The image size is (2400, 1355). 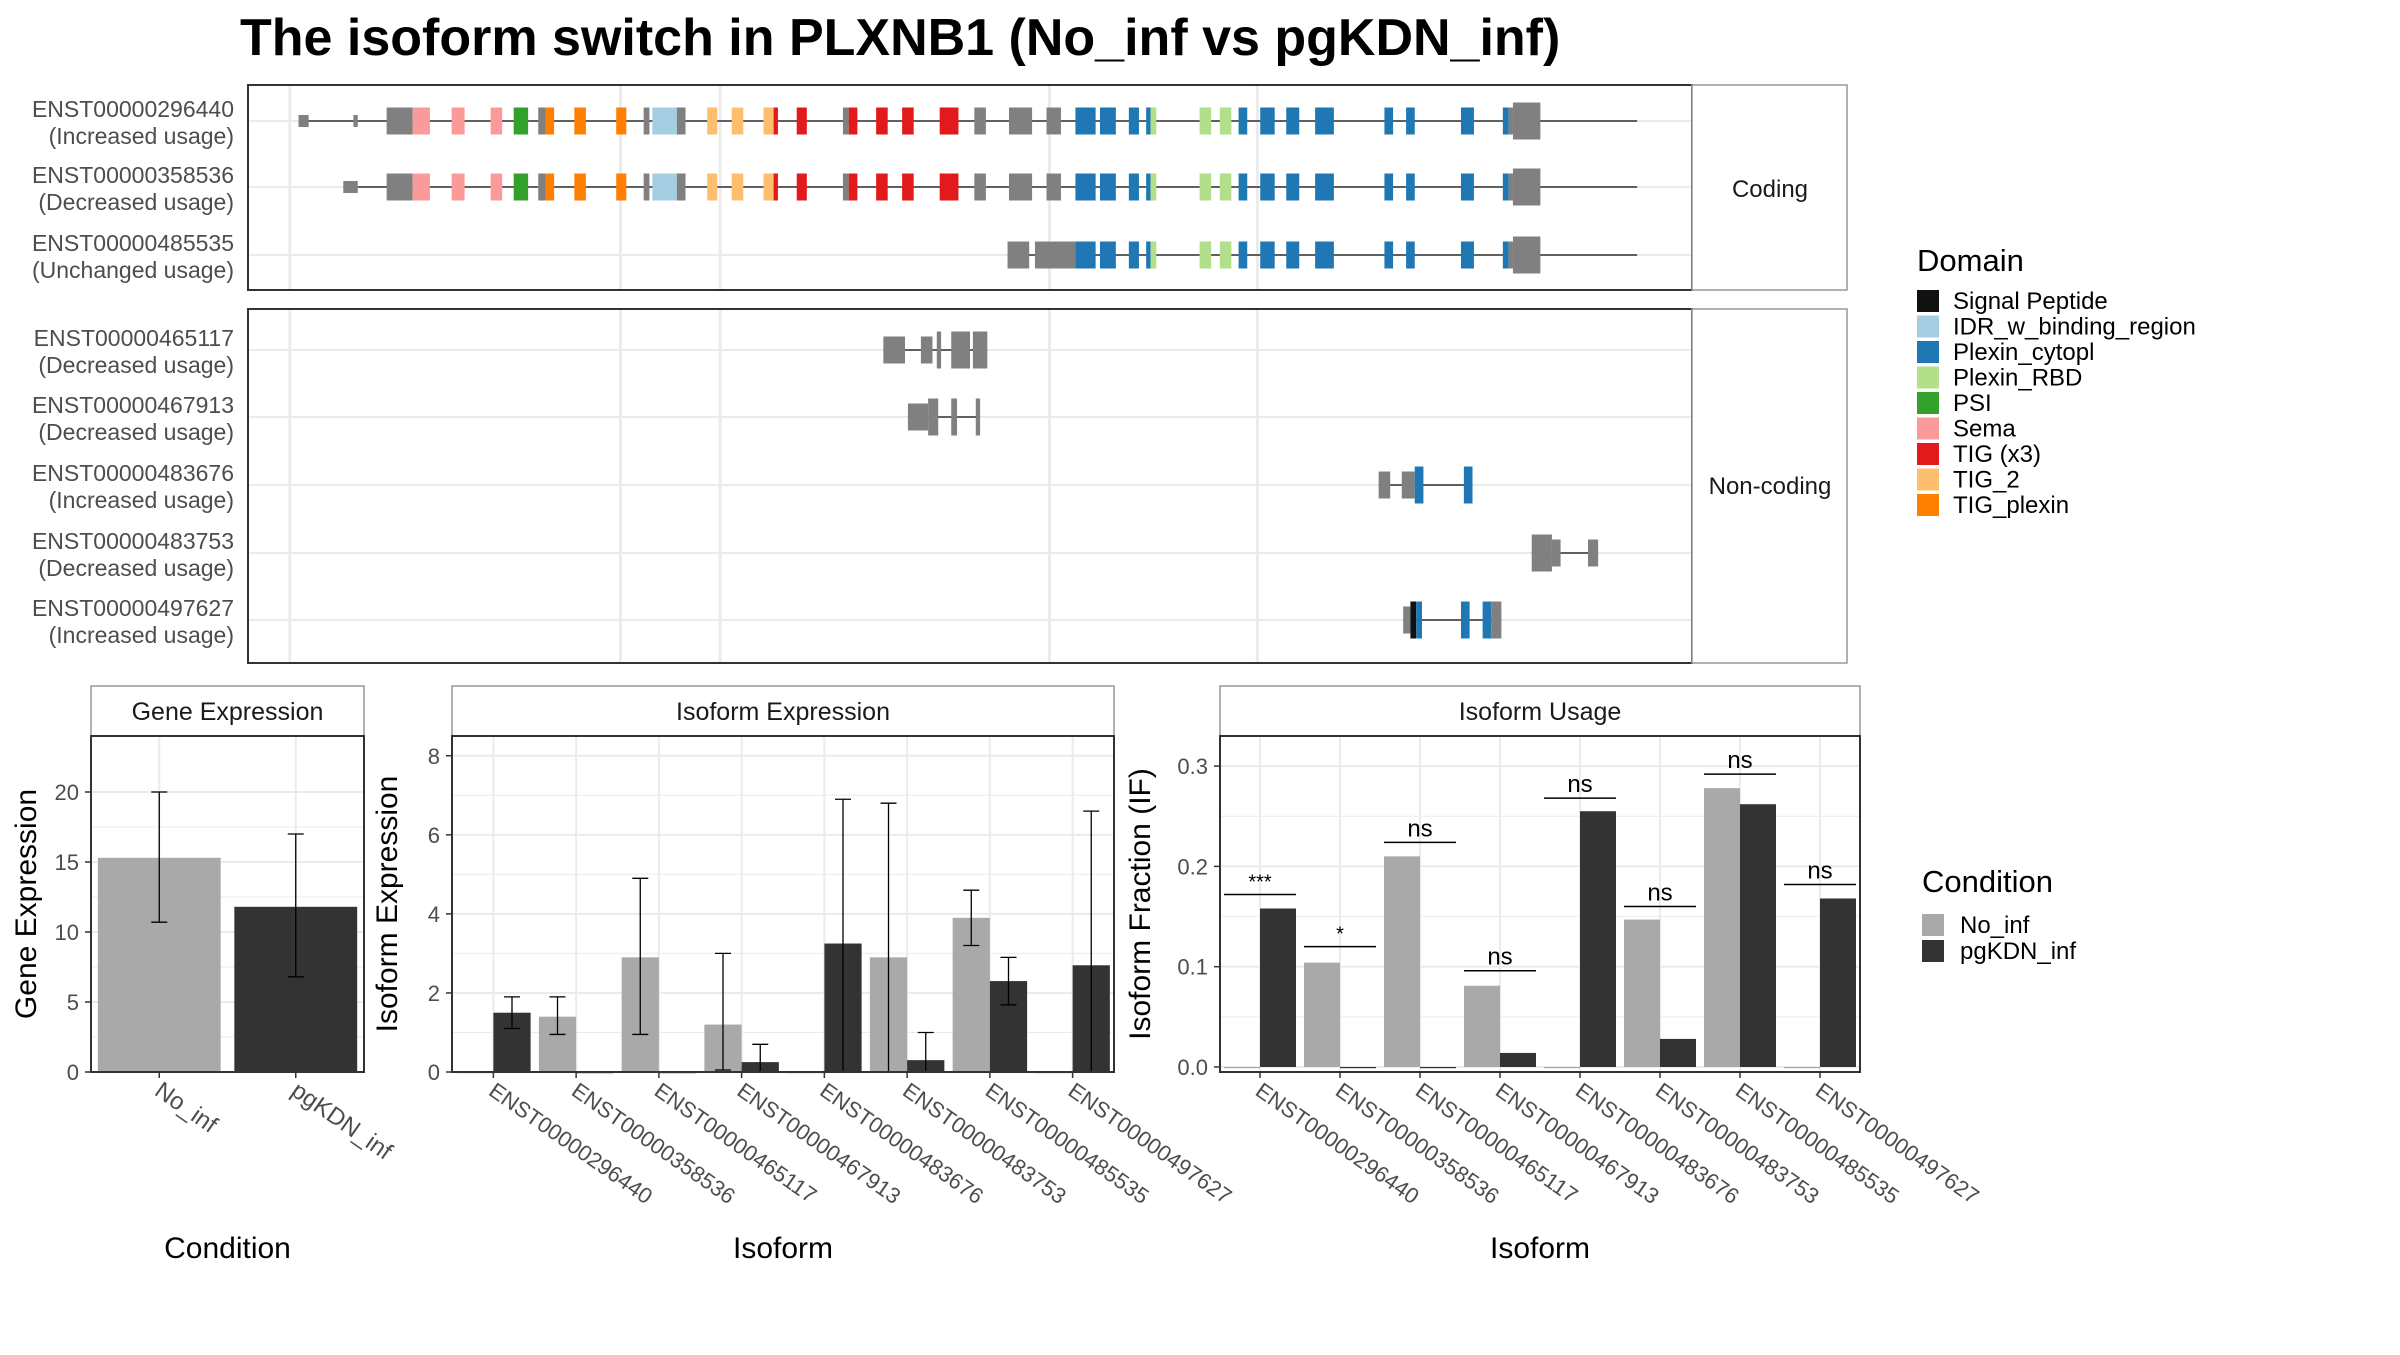 What do you see at coordinates (1769, 187) in the screenshot?
I see `coding-strip` at bounding box center [1769, 187].